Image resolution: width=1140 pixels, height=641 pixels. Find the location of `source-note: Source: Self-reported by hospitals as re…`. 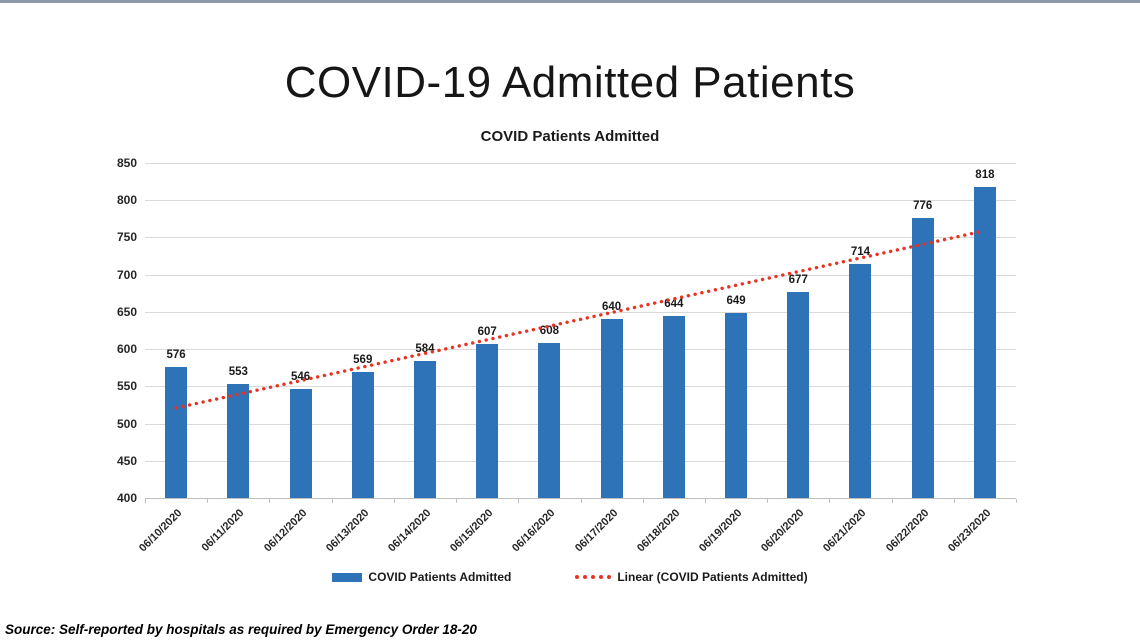

source-note: Source: Self-reported by hospitals as re… is located at coordinates (241, 629).